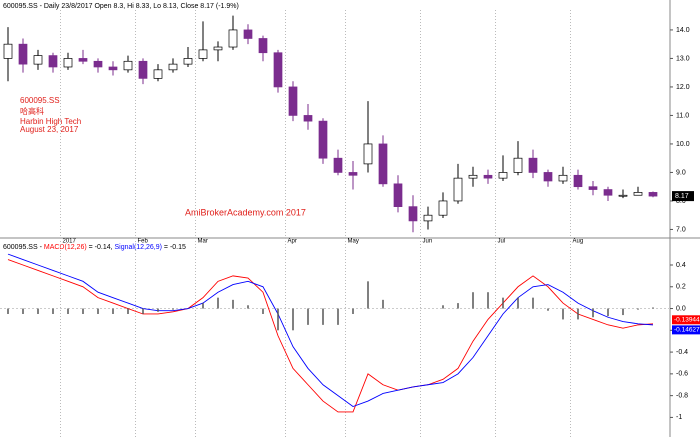  I want to click on y-tick-label: 0.0, so click(681, 308).